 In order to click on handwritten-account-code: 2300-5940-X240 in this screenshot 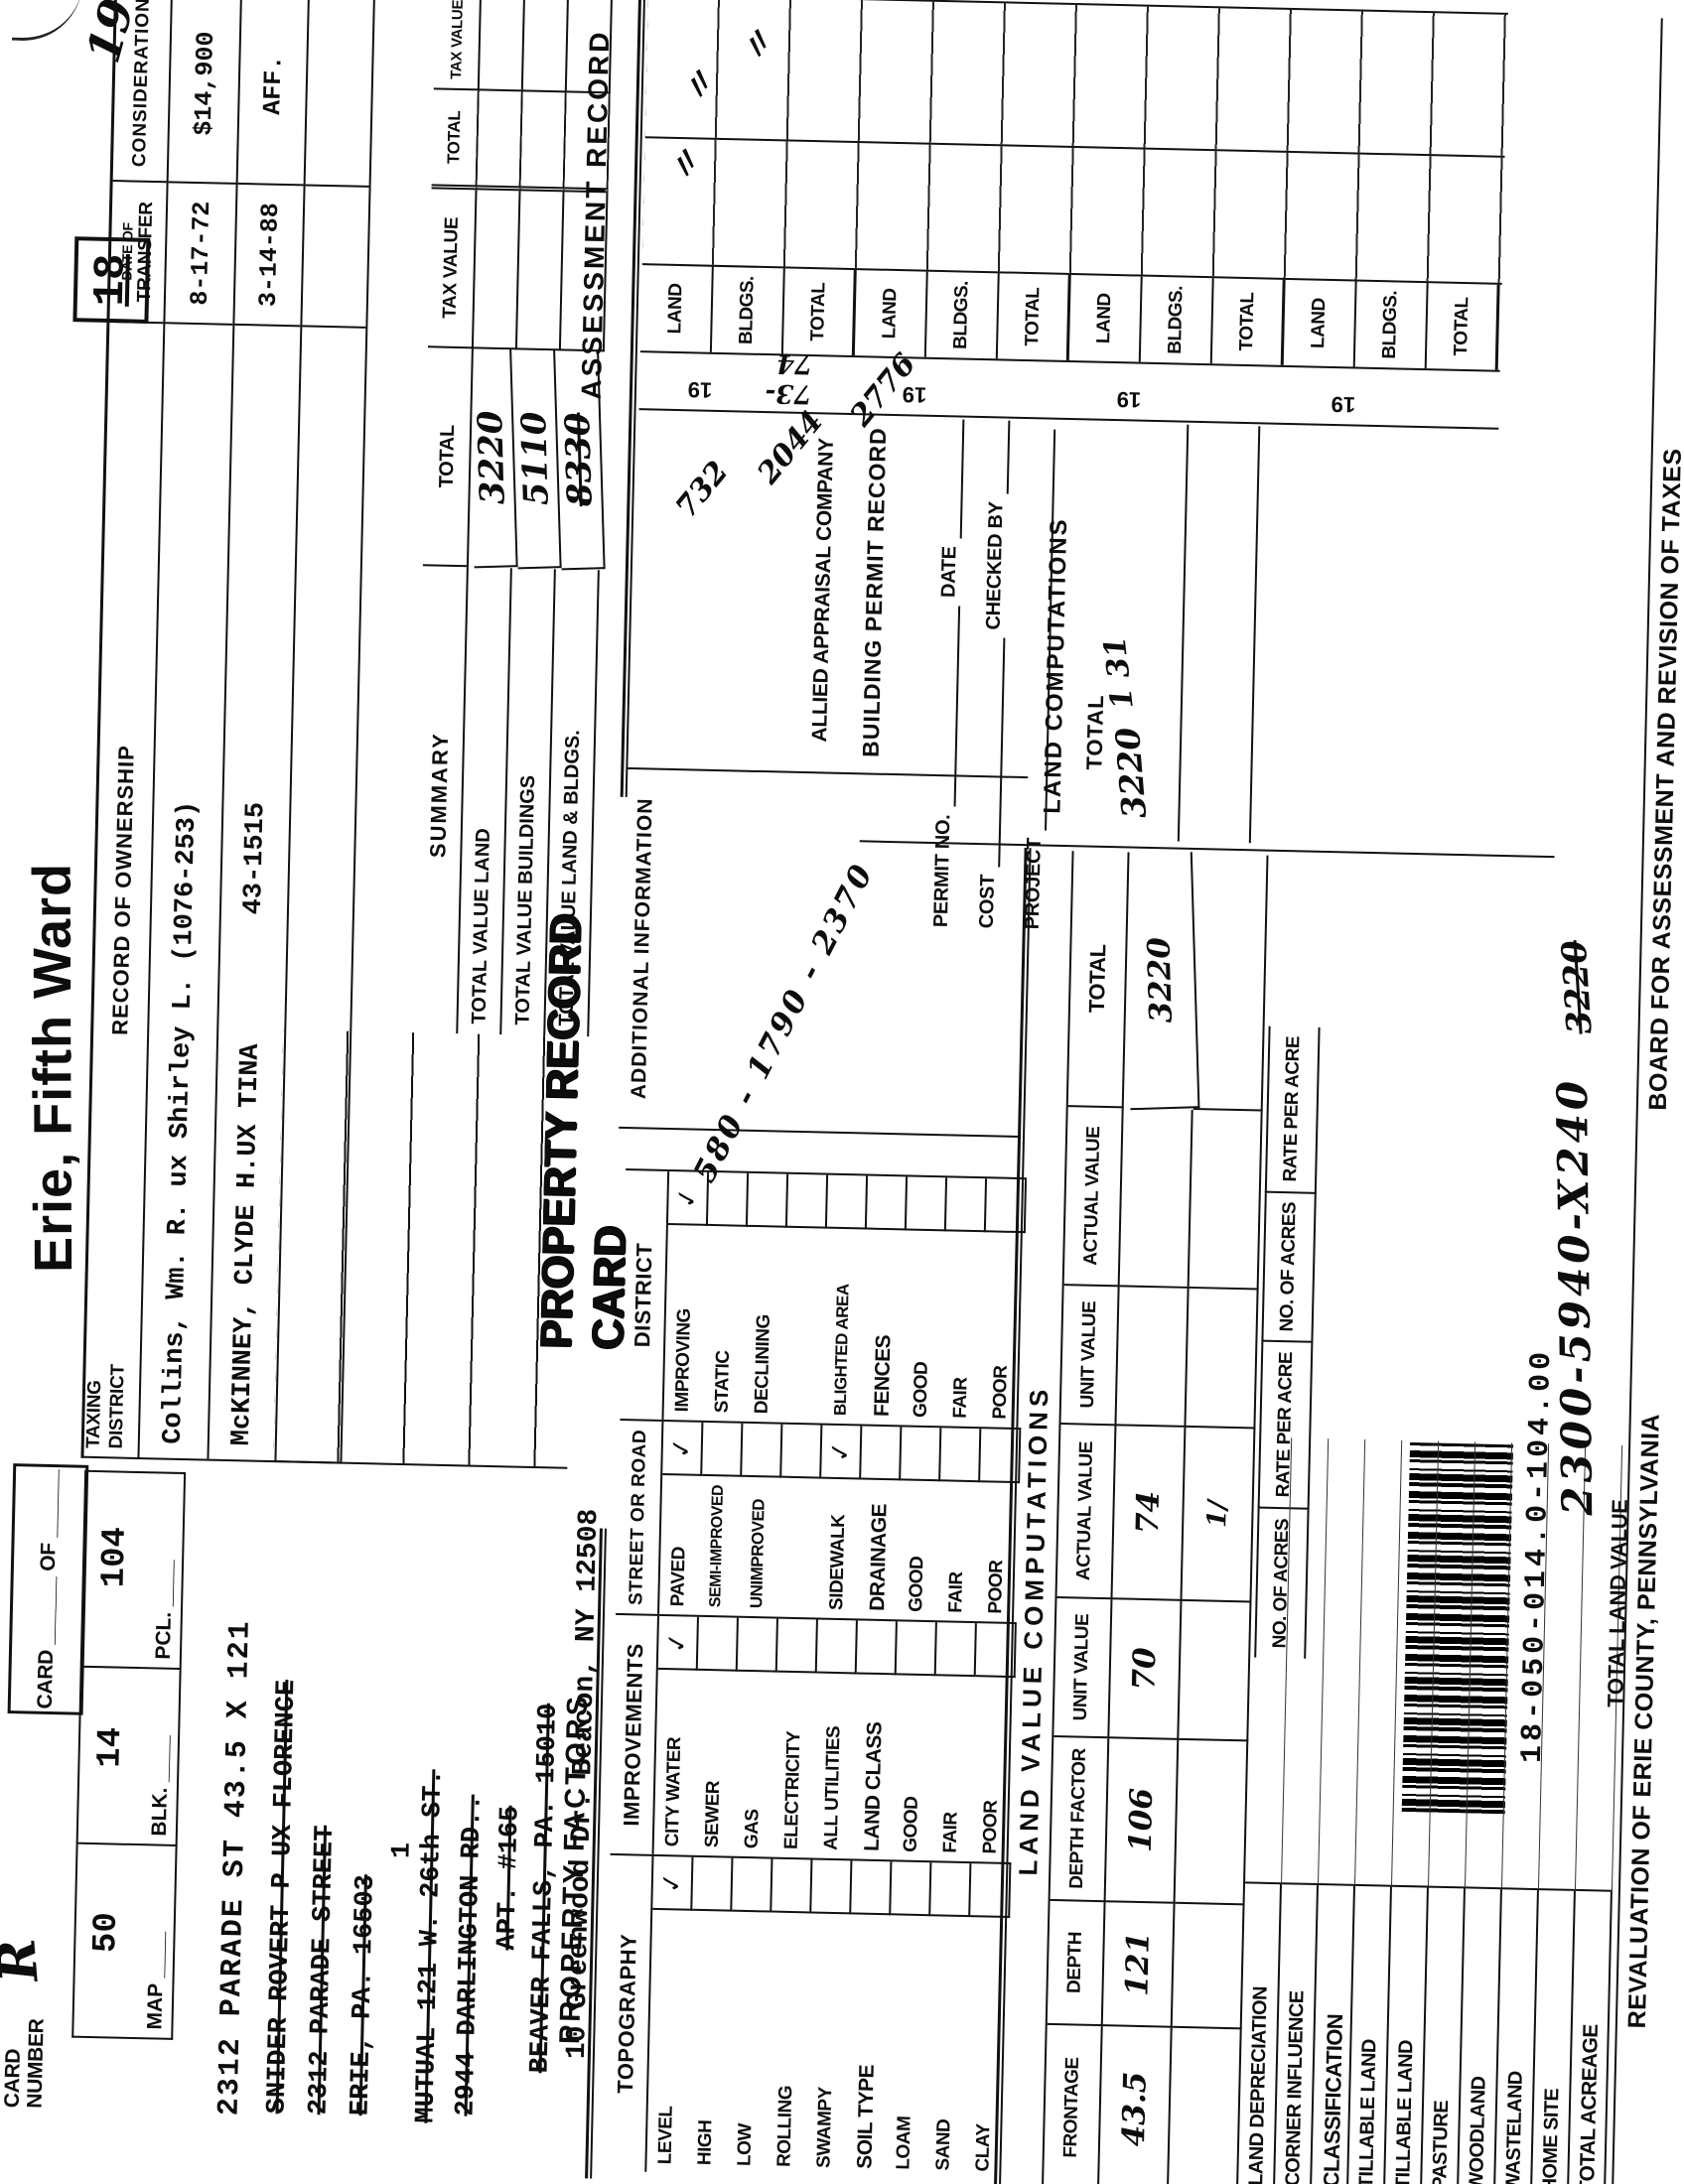, I will do `click(1575, 1296)`.